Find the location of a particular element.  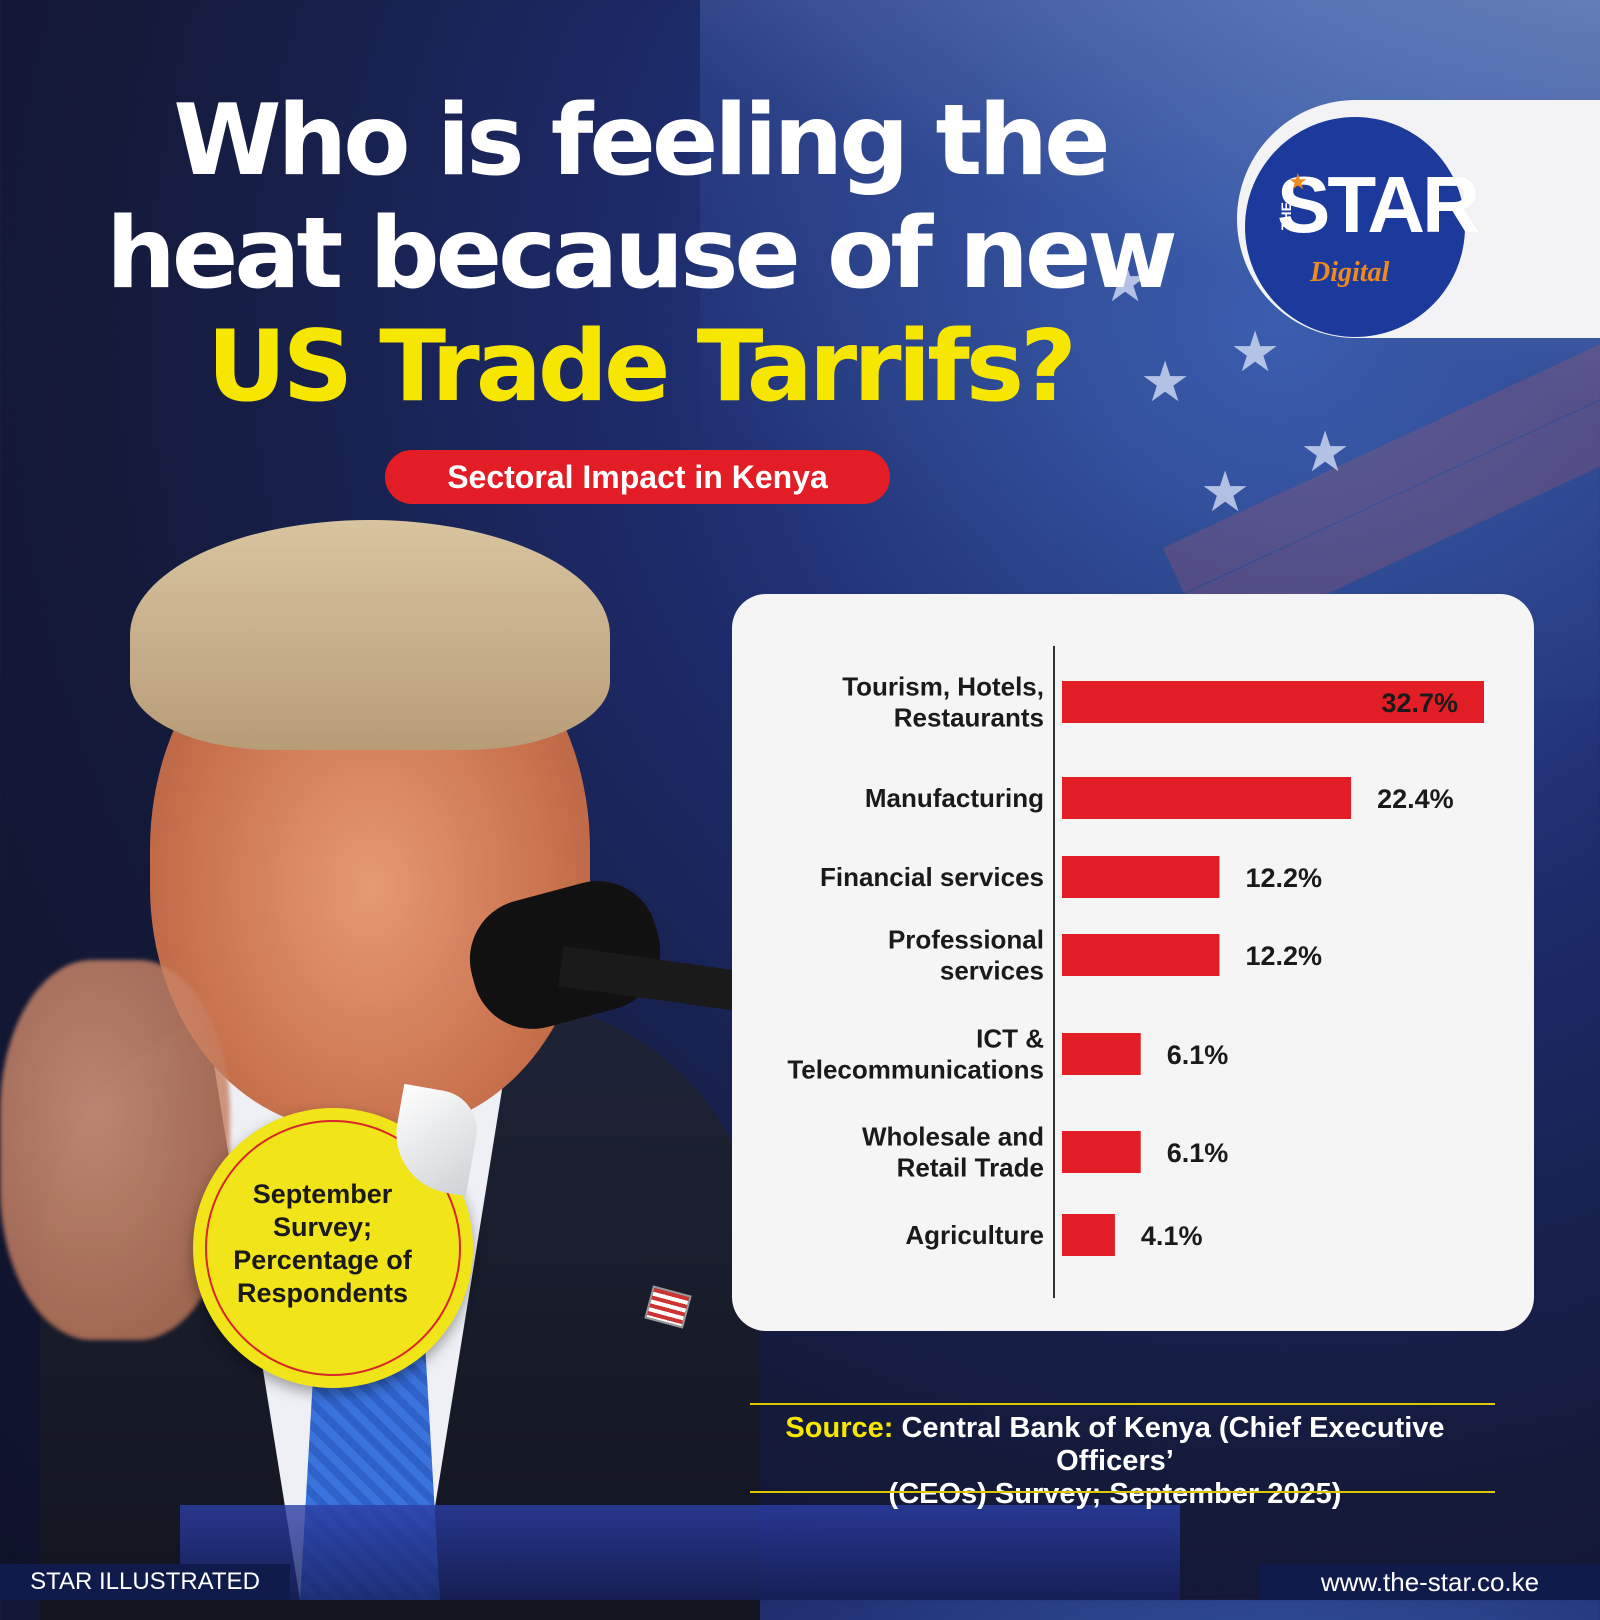

sticker-ring is located at coordinates (333, 1248).